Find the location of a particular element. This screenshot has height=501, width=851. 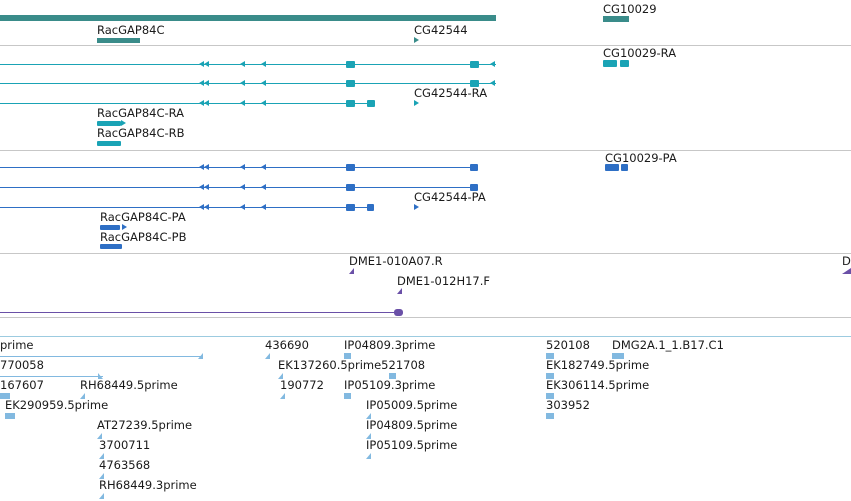

est-label: 190772 is located at coordinates (302, 385).